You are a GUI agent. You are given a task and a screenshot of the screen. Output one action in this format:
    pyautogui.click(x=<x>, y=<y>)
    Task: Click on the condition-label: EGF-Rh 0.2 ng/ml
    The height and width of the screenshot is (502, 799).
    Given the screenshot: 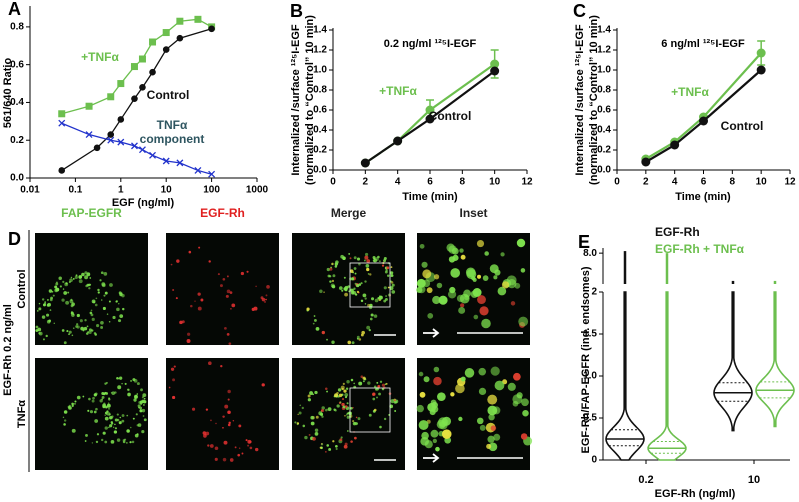 What is the action you would take?
    pyautogui.click(x=8, y=350)
    